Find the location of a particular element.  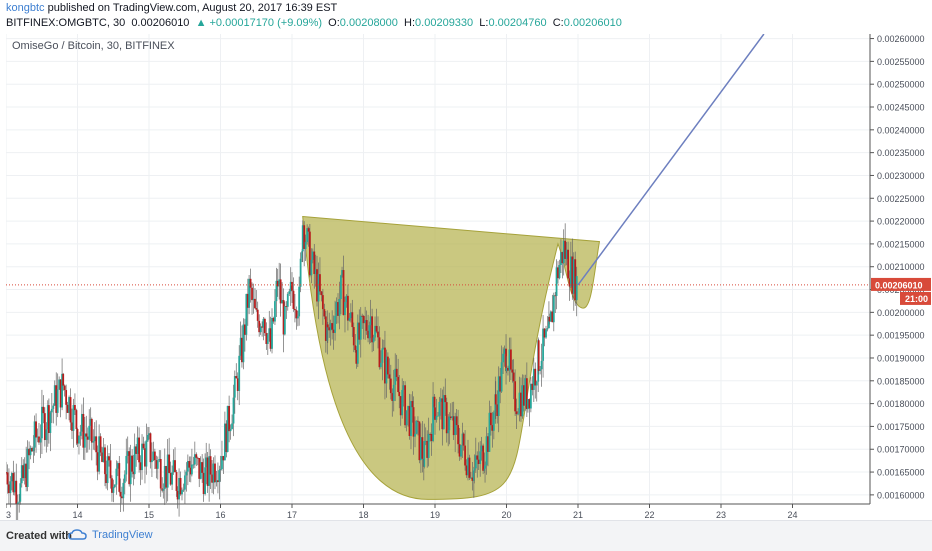

price-change: ▲ +0.00017170 (+9.09%) is located at coordinates (259, 23).